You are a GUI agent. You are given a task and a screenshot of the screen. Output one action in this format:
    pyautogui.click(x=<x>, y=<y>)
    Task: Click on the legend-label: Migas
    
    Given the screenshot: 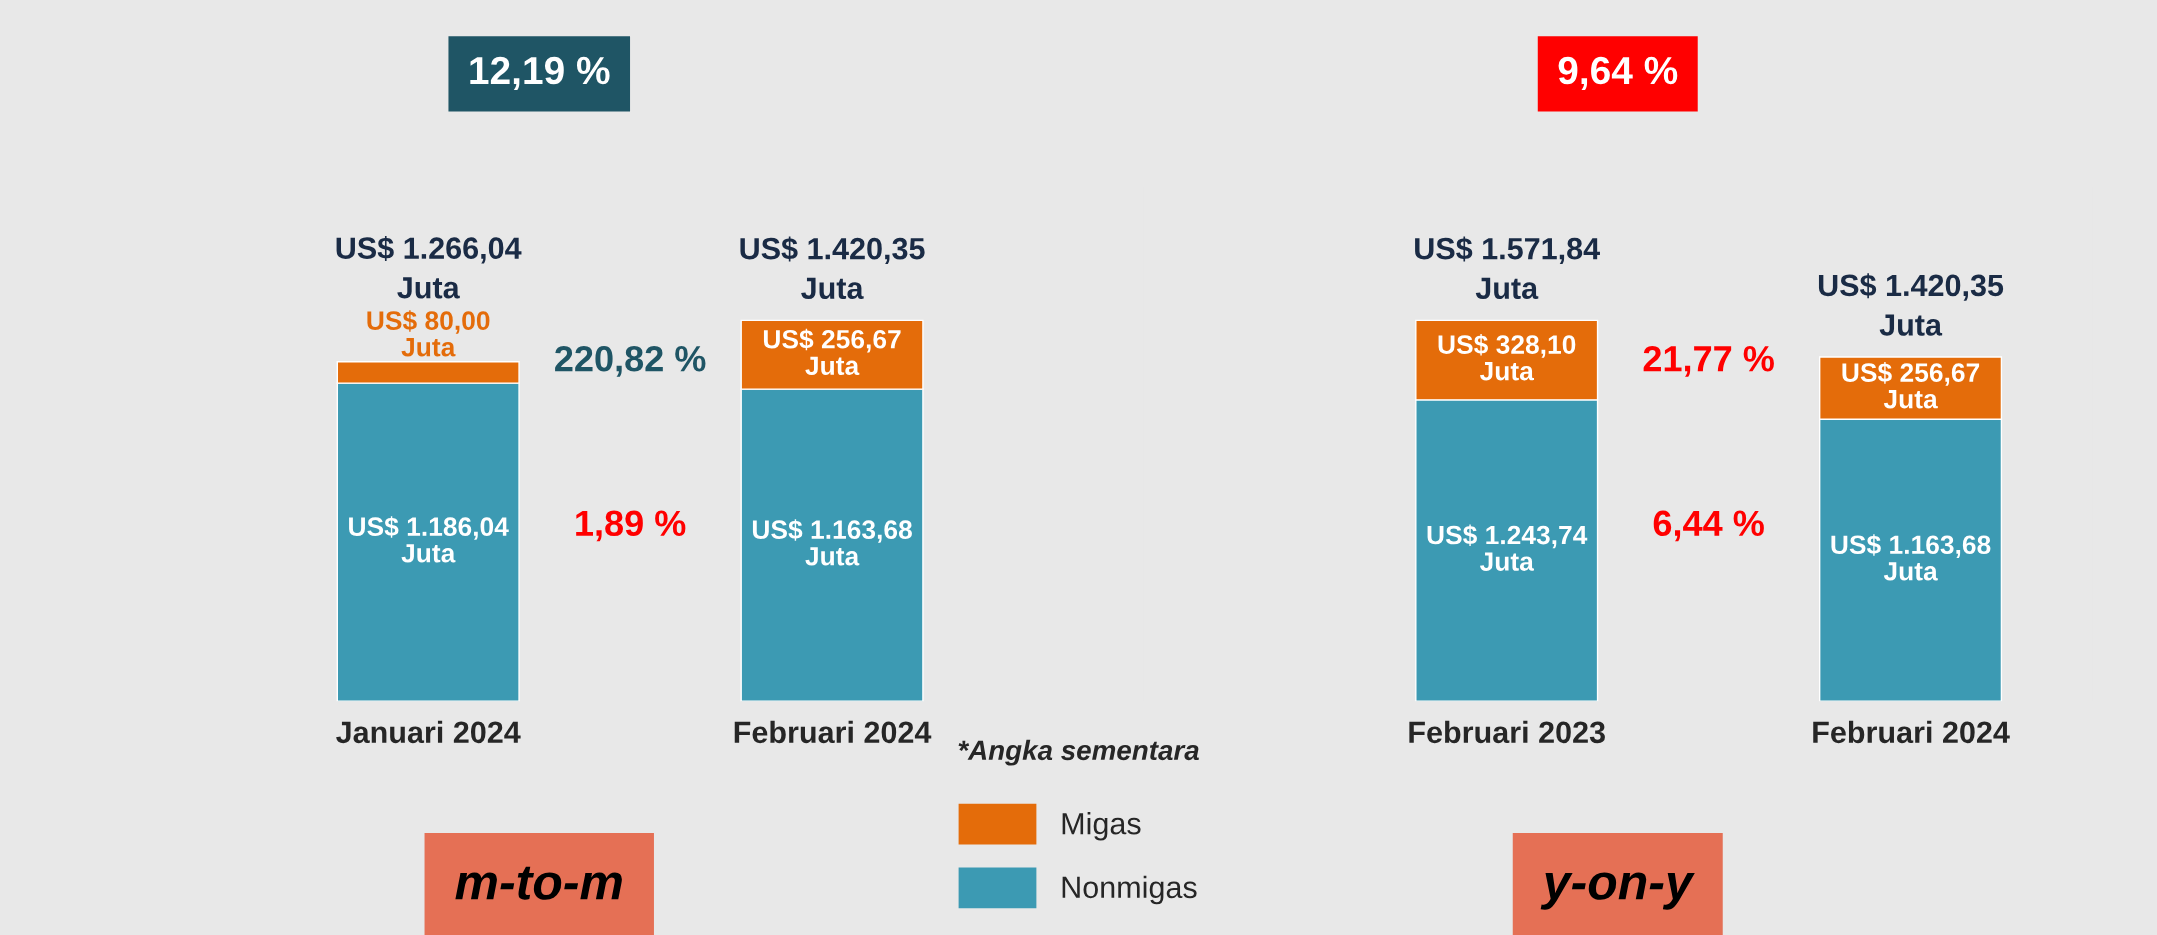 What is the action you would take?
    pyautogui.click(x=1101, y=826)
    